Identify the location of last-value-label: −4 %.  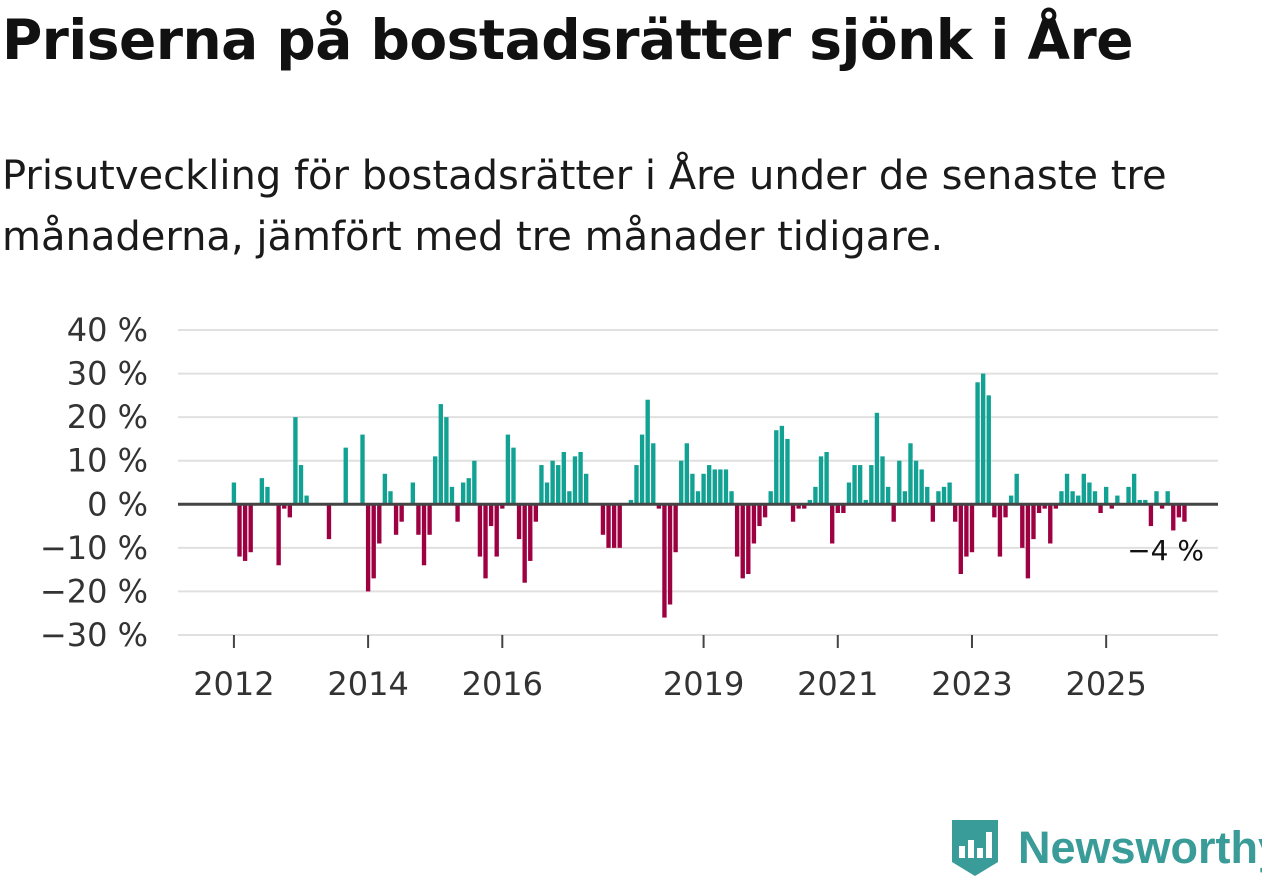
(1165, 550).